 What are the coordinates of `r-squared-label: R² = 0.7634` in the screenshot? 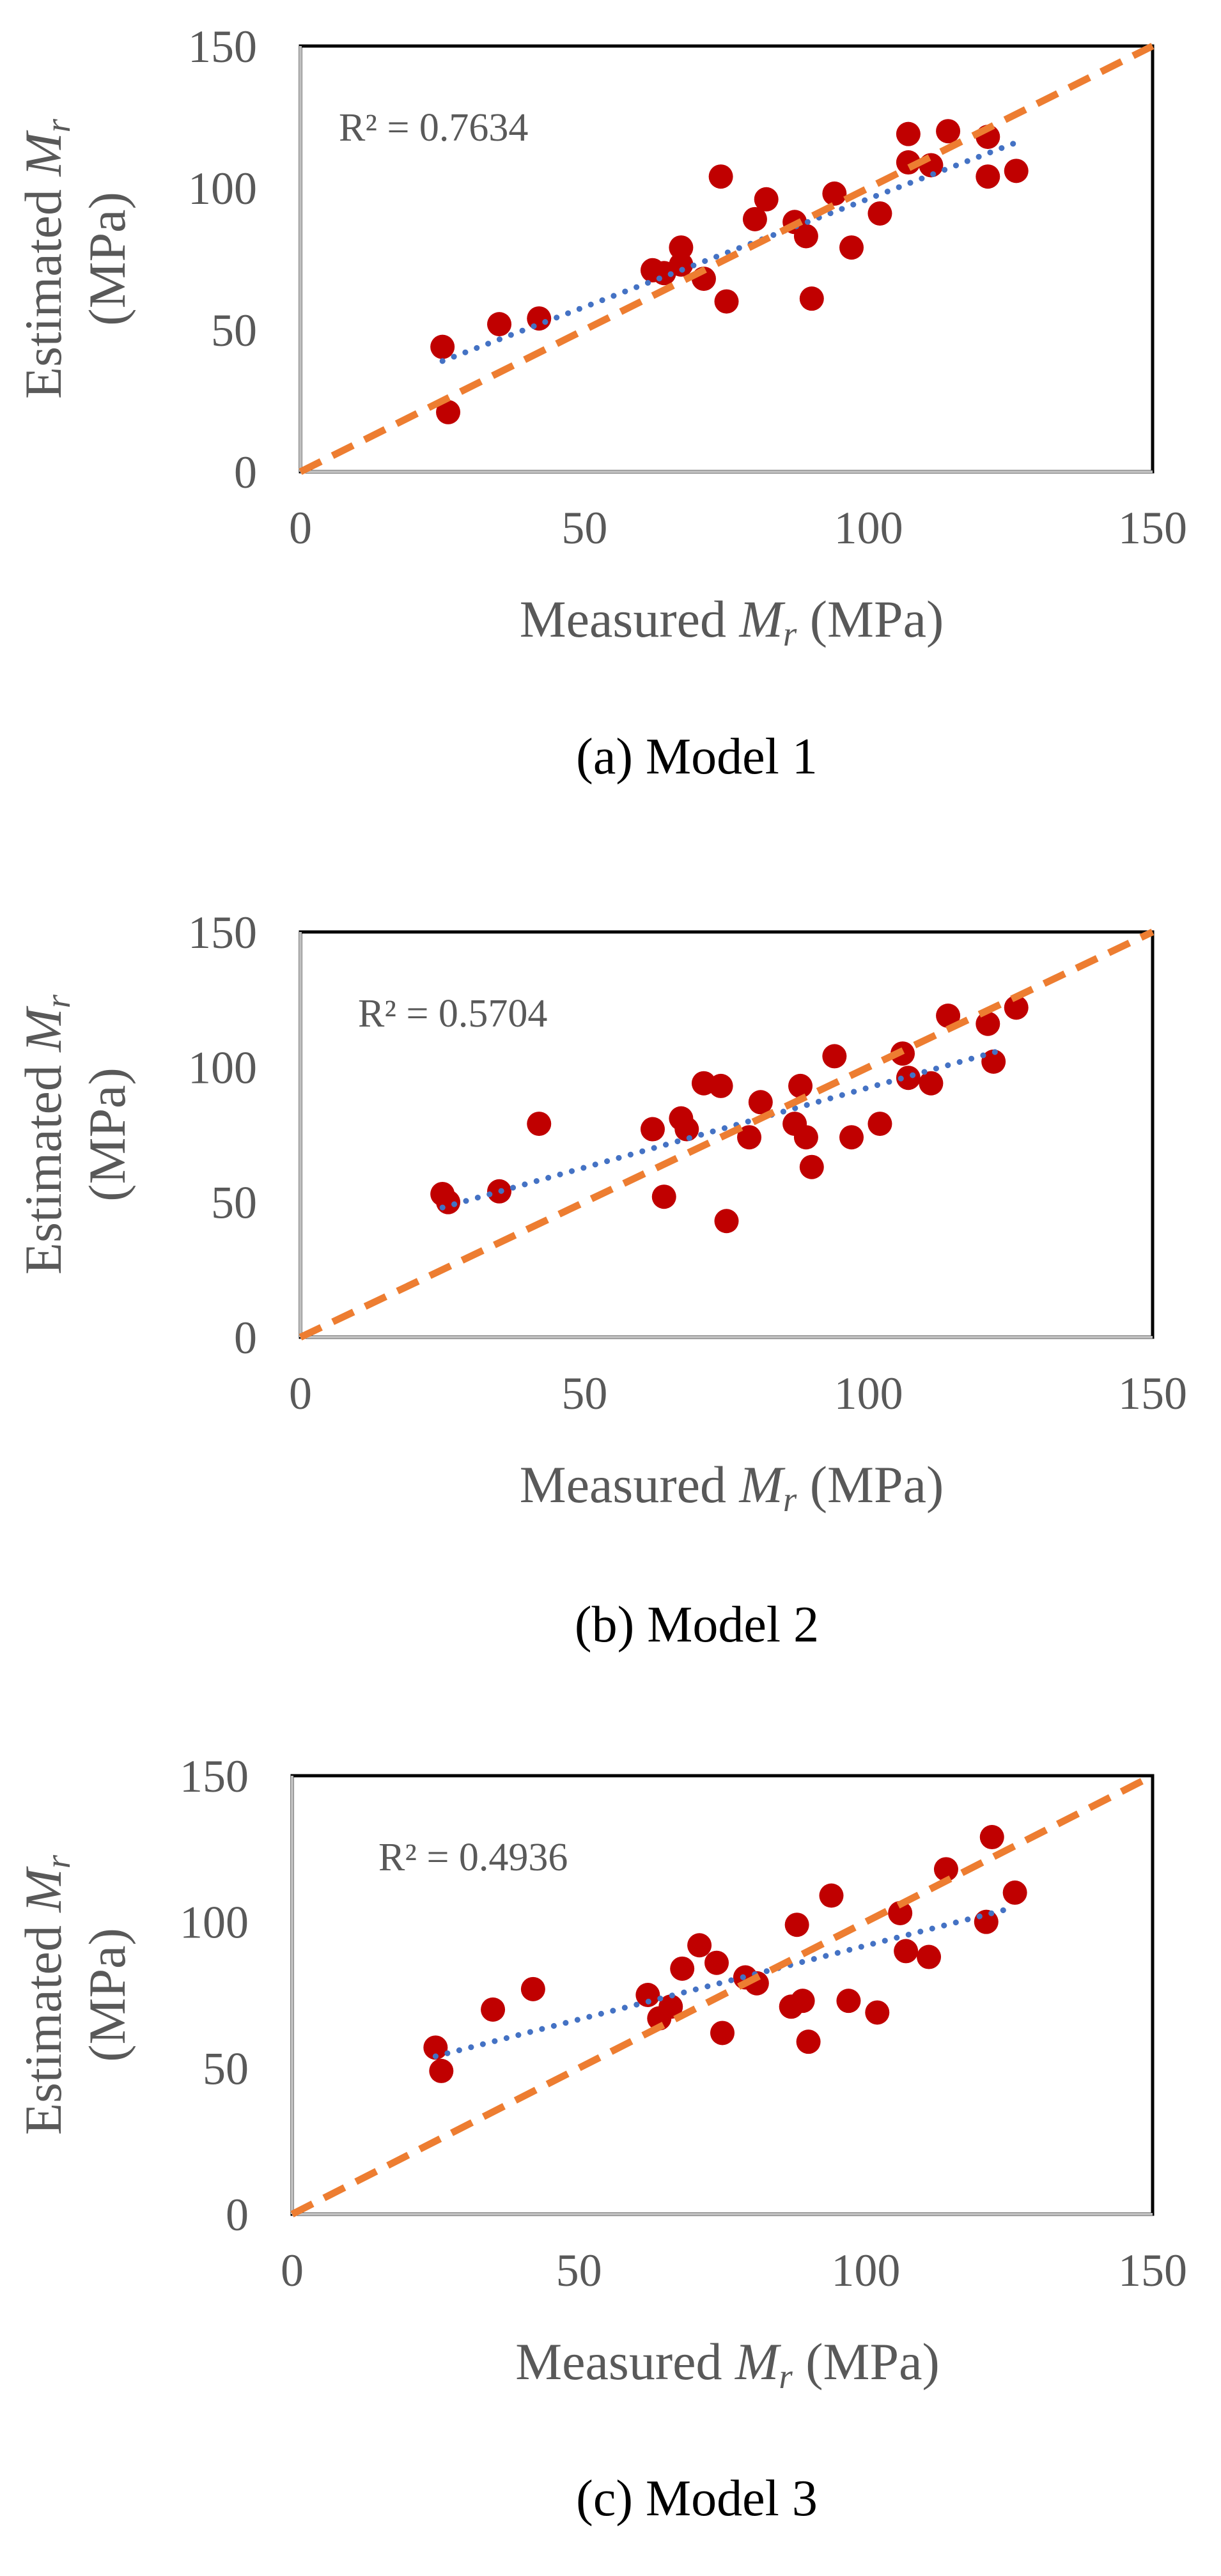 It's located at (434, 128).